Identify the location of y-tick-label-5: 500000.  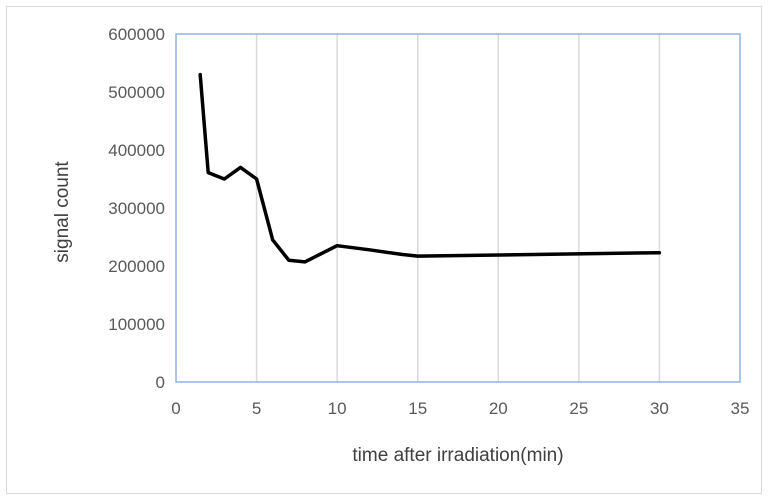
(136, 92).